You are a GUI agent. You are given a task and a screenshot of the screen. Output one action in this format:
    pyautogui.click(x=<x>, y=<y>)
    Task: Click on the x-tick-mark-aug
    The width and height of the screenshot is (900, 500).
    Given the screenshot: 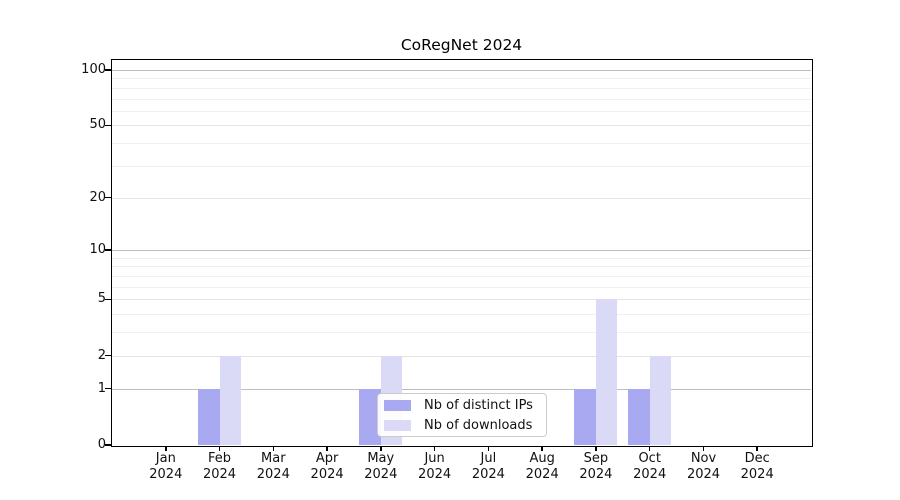 What is the action you would take?
    pyautogui.click(x=542, y=448)
    